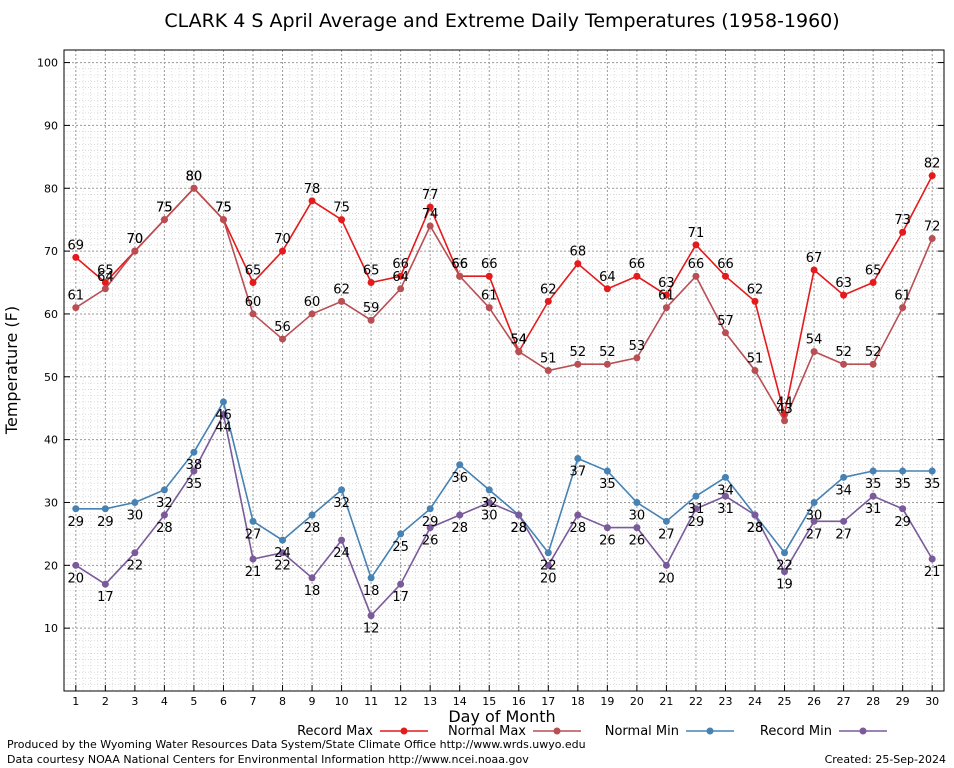 The height and width of the screenshot is (768, 954). Describe the element at coordinates (784, 402) in the screenshot. I see `record-max-data-label: 44` at that location.